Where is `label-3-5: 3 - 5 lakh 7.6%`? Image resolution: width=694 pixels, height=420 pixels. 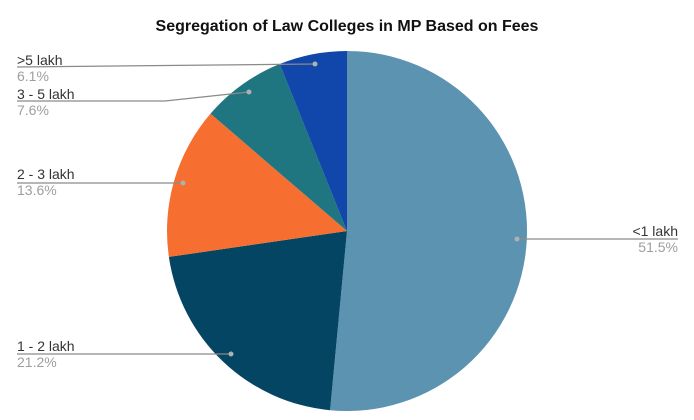
label-3-5: 3 - 5 lakh 7.6% is located at coordinates (46, 102).